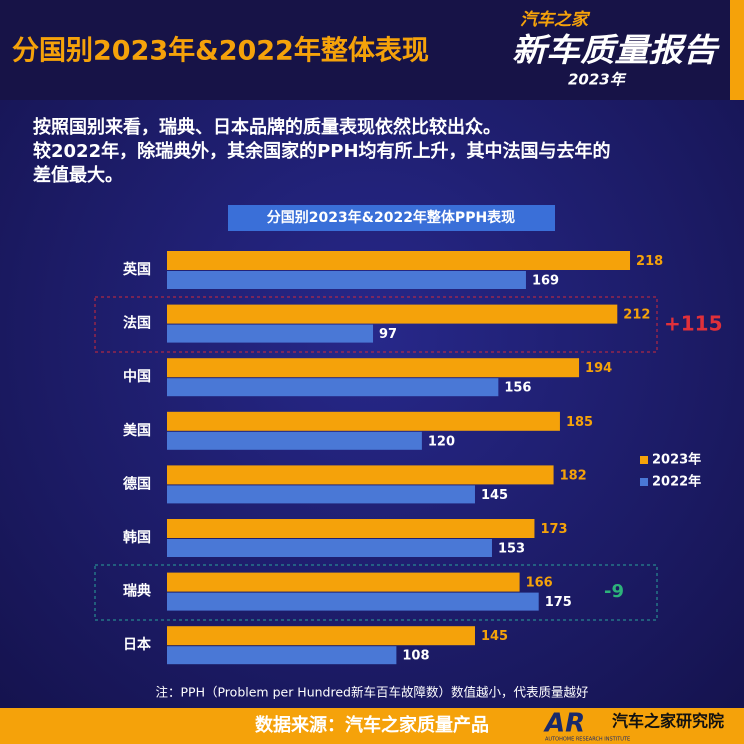 This screenshot has height=744, width=744. What do you see at coordinates (137, 644) in the screenshot?
I see `category-label: 日本` at bounding box center [137, 644].